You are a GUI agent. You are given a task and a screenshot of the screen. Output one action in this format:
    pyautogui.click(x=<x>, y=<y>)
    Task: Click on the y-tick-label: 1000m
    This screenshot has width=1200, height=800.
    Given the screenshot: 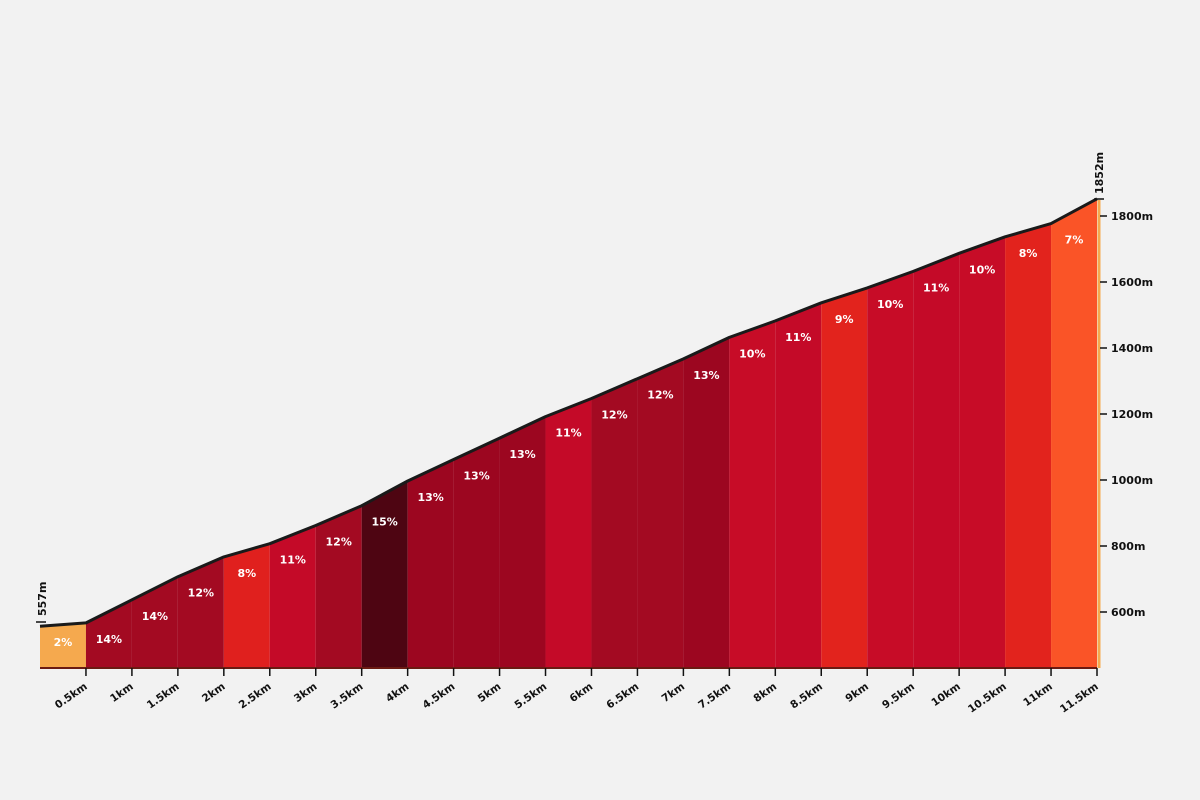 What is the action you would take?
    pyautogui.click(x=1132, y=480)
    